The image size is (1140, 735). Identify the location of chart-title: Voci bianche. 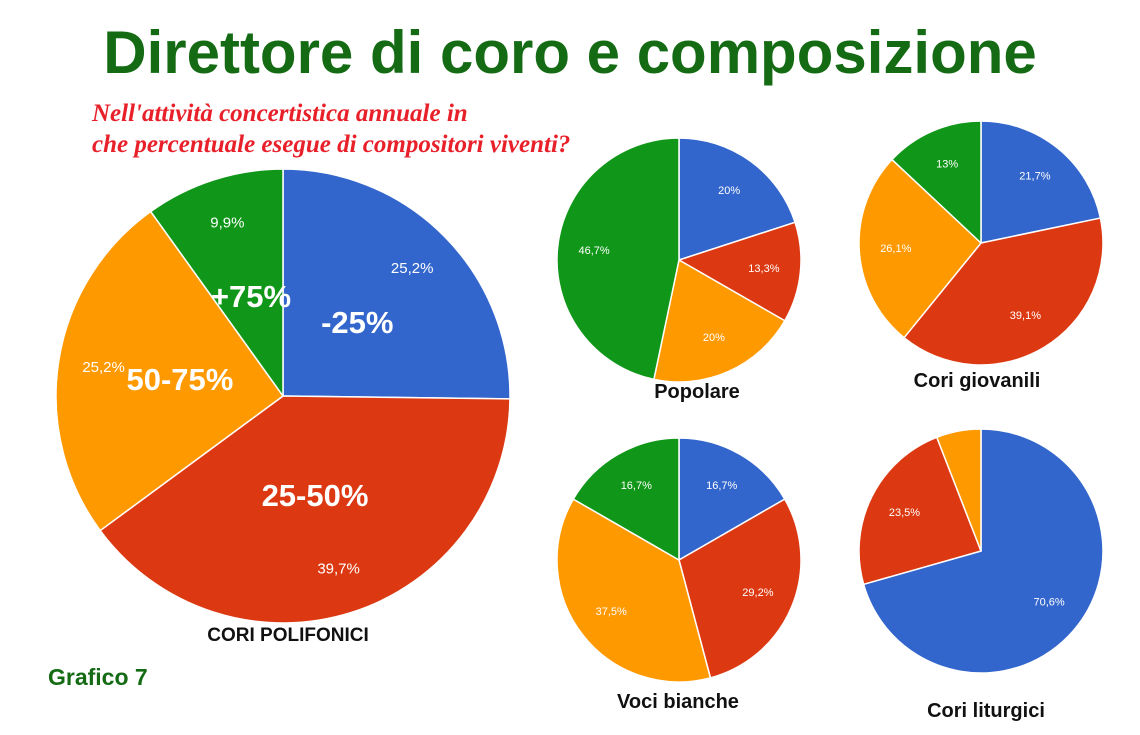
(678, 702).